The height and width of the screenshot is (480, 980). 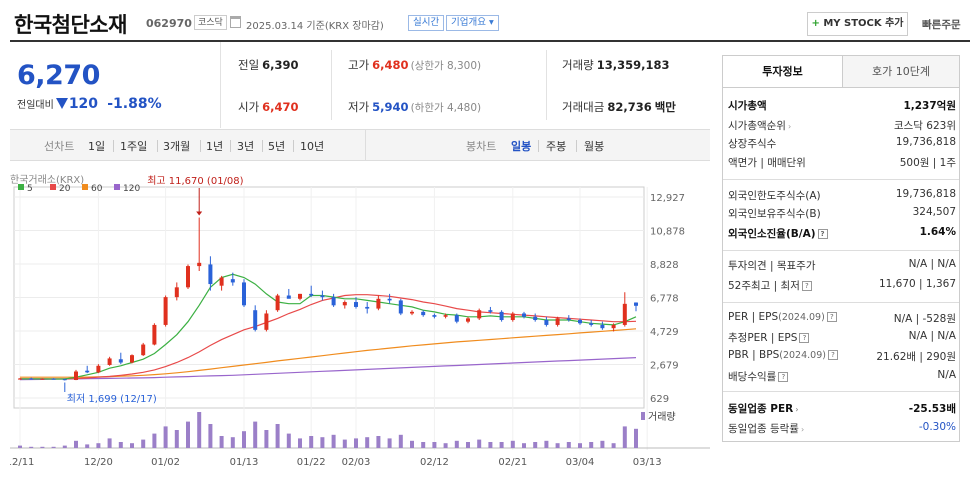 What do you see at coordinates (900, 71) in the screenshot?
I see `tab-order-book: 호가 10단계` at bounding box center [900, 71].